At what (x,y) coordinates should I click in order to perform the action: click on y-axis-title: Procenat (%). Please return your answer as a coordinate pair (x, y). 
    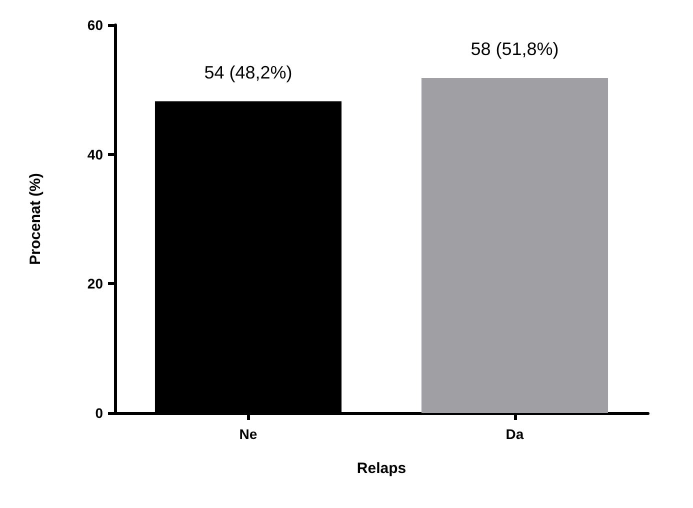
    Looking at the image, I should click on (35, 219).